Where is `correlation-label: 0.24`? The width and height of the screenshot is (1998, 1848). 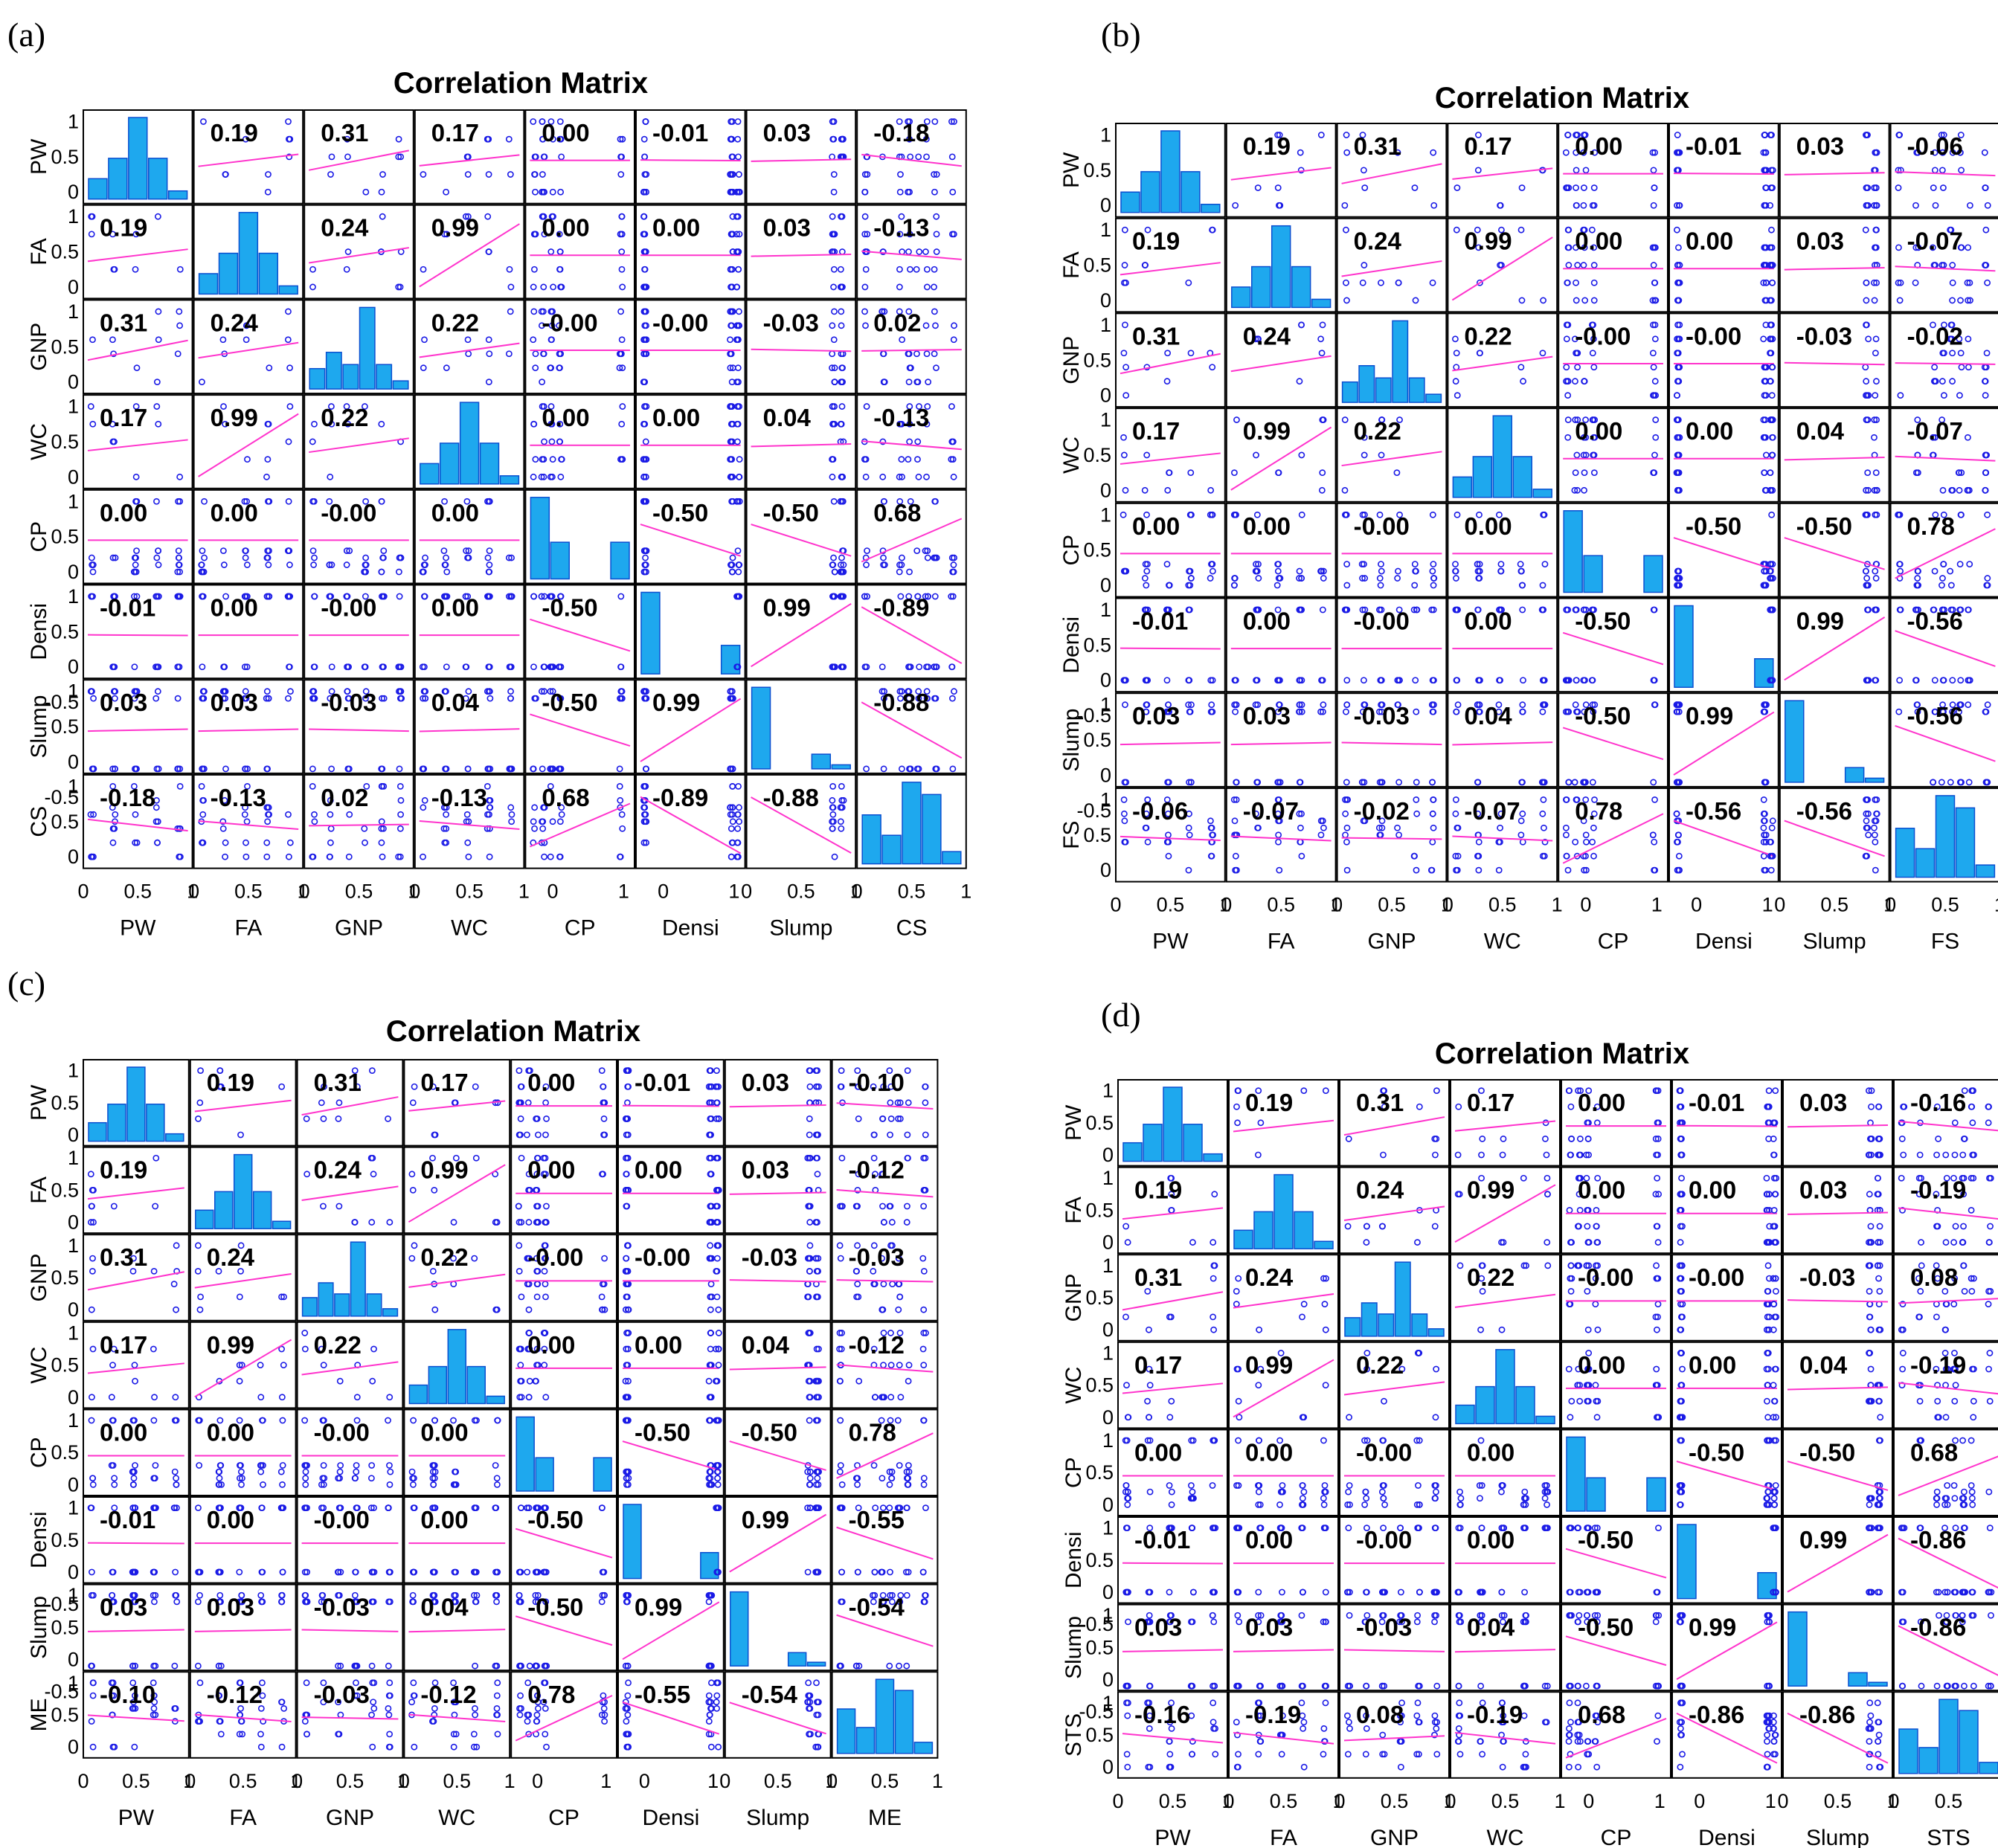 correlation-label: 0.24 is located at coordinates (1378, 241).